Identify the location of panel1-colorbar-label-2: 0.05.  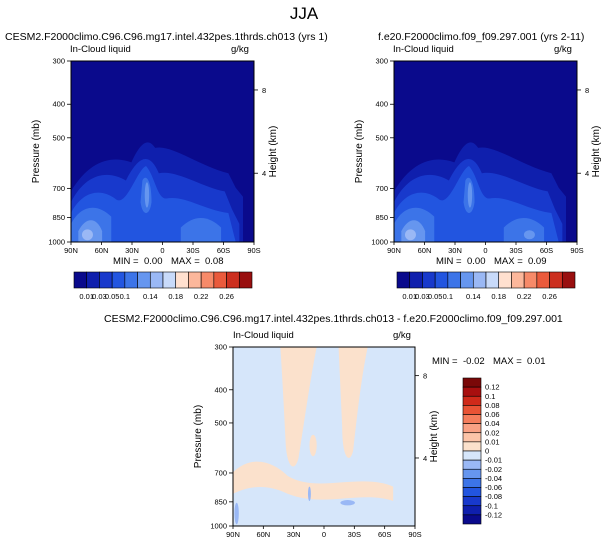
(112, 296).